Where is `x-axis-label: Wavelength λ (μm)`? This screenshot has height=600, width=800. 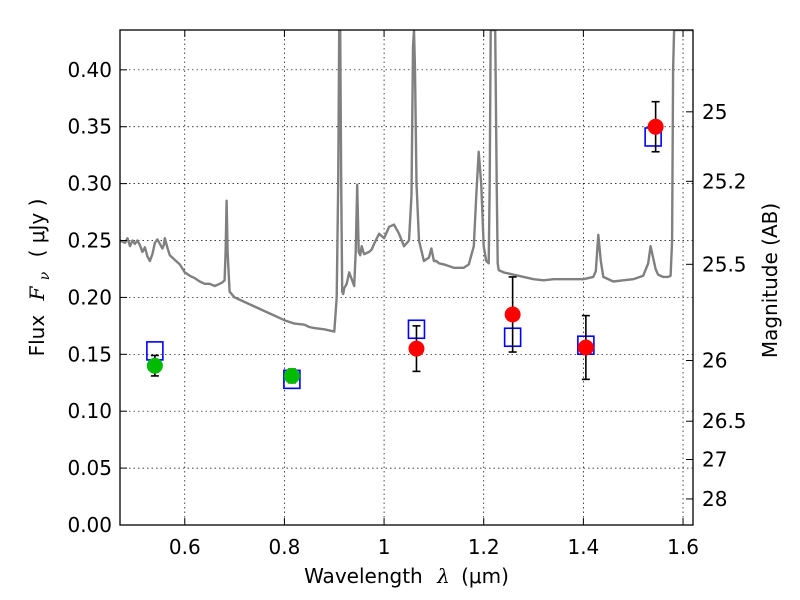 x-axis-label: Wavelength λ (μm) is located at coordinates (406, 576).